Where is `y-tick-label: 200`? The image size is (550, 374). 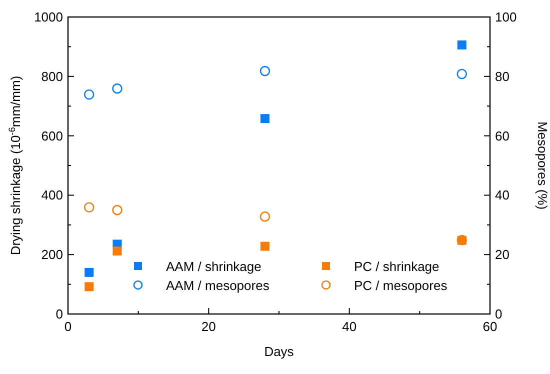
y-tick-label: 200 is located at coordinates (52, 254).